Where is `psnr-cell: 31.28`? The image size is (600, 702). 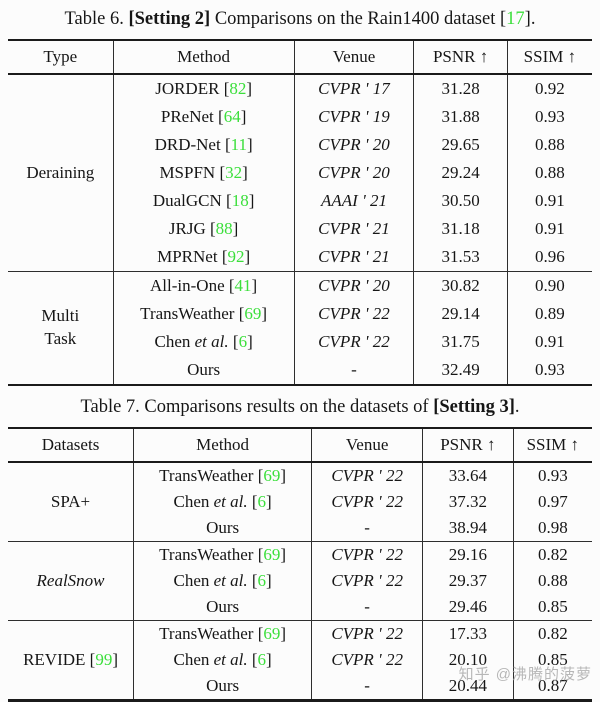
psnr-cell: 31.28 is located at coordinates (460, 88).